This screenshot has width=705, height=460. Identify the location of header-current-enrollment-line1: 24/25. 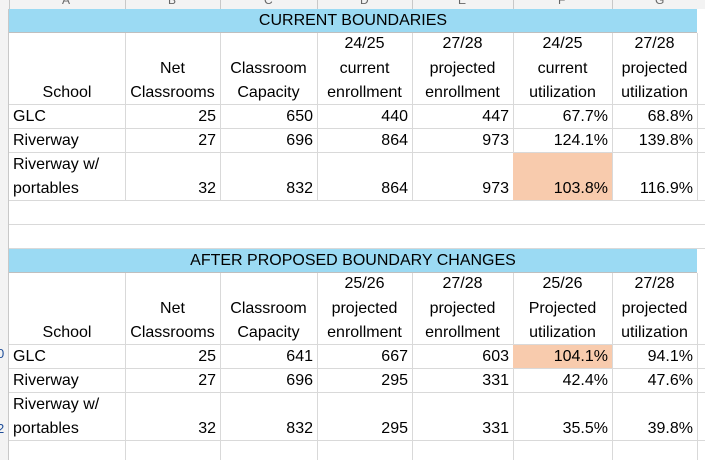
(364, 43).